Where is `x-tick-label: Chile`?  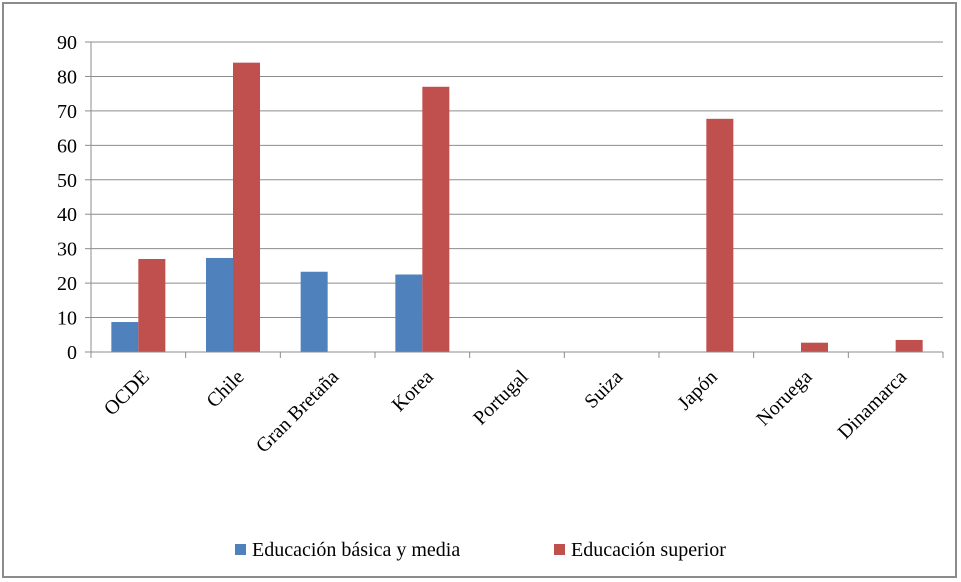 x-tick-label: Chile is located at coordinates (225, 389).